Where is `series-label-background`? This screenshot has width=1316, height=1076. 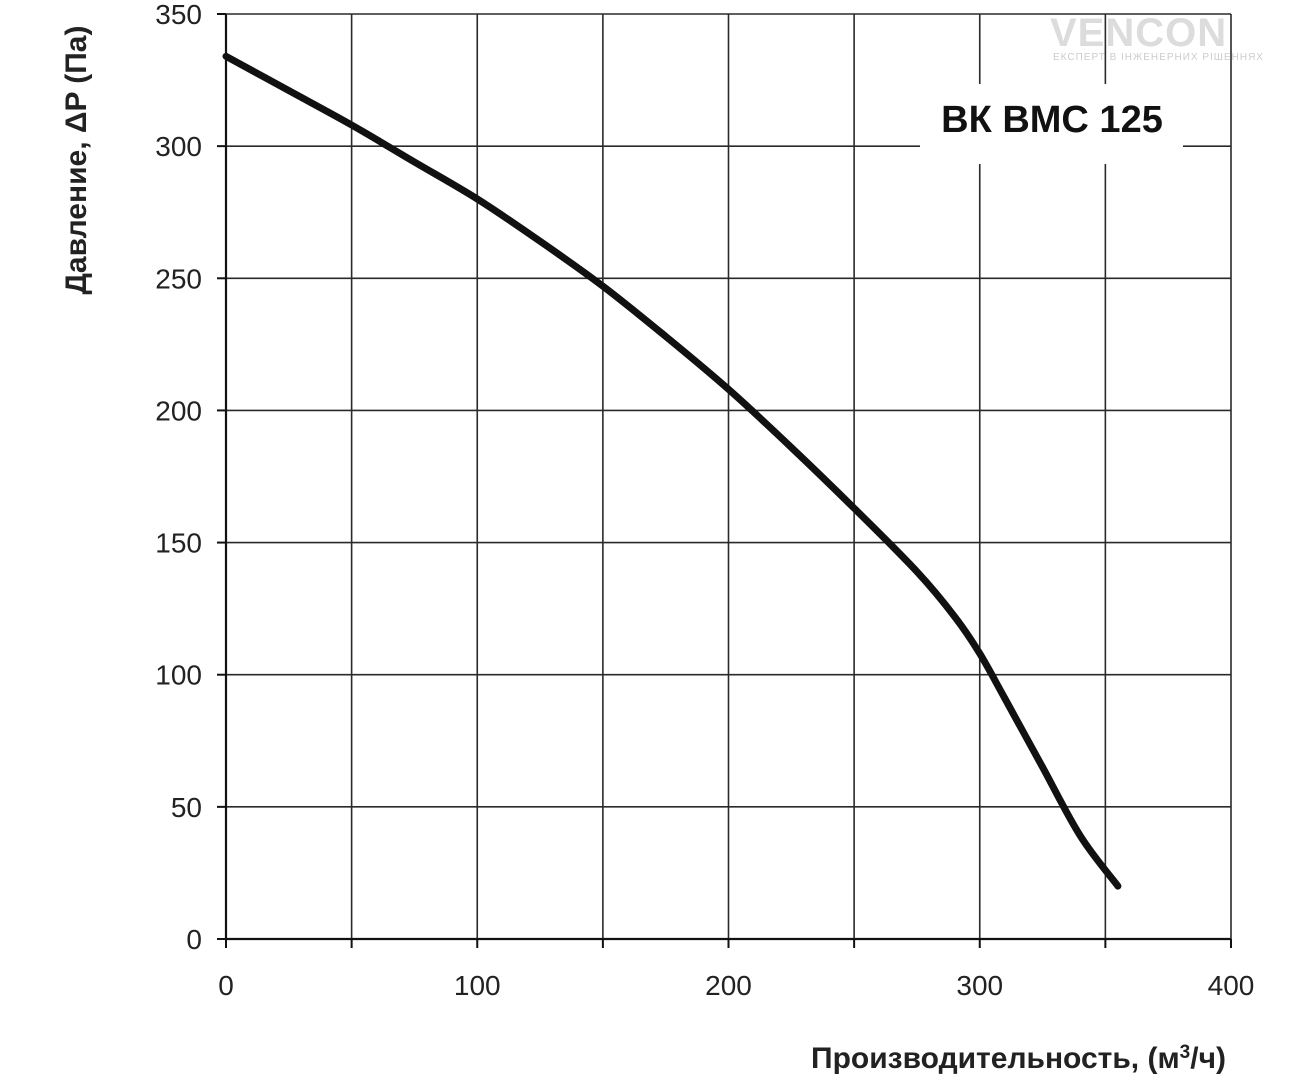
series-label-background is located at coordinates (1051, 124).